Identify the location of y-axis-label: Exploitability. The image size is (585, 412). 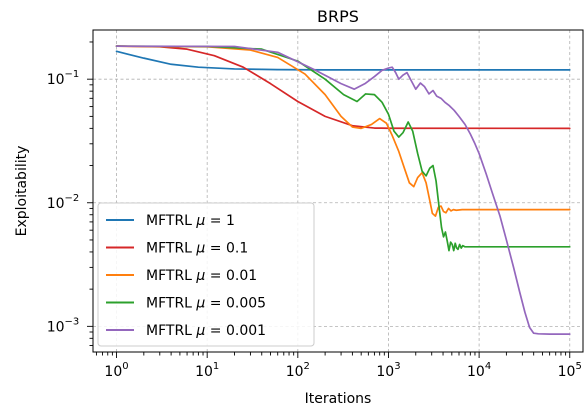
(22, 191).